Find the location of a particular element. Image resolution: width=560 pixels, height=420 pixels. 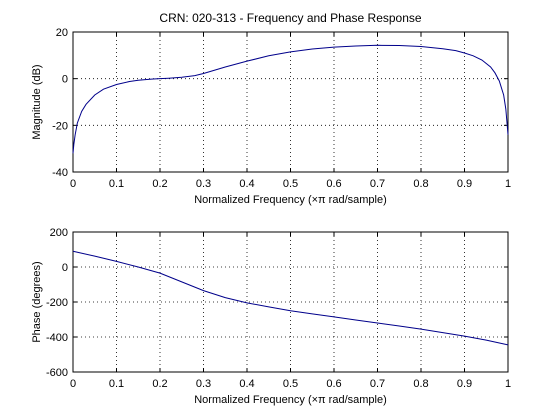

y-axis-label-phase: Phase (degrees) is located at coordinates (37, 301).